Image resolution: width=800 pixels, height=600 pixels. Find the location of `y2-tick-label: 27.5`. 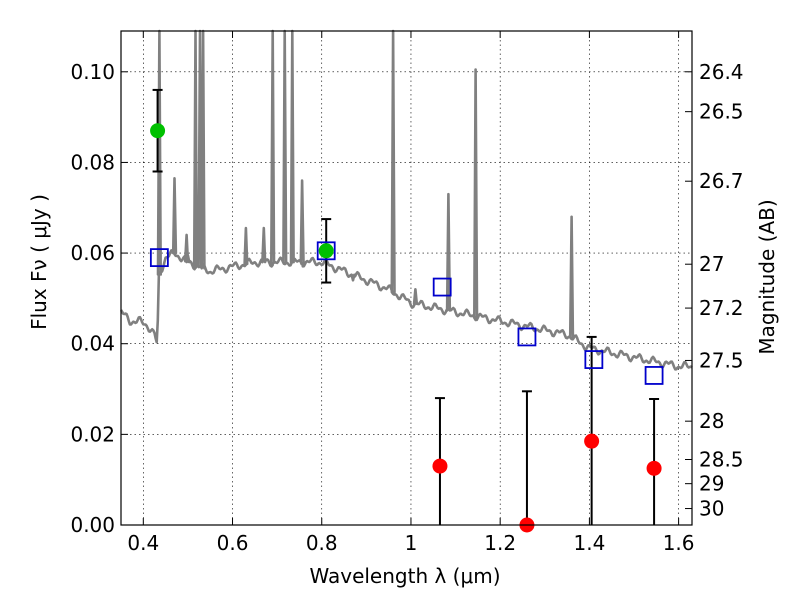

y2-tick-label: 27.5 is located at coordinates (721, 360).